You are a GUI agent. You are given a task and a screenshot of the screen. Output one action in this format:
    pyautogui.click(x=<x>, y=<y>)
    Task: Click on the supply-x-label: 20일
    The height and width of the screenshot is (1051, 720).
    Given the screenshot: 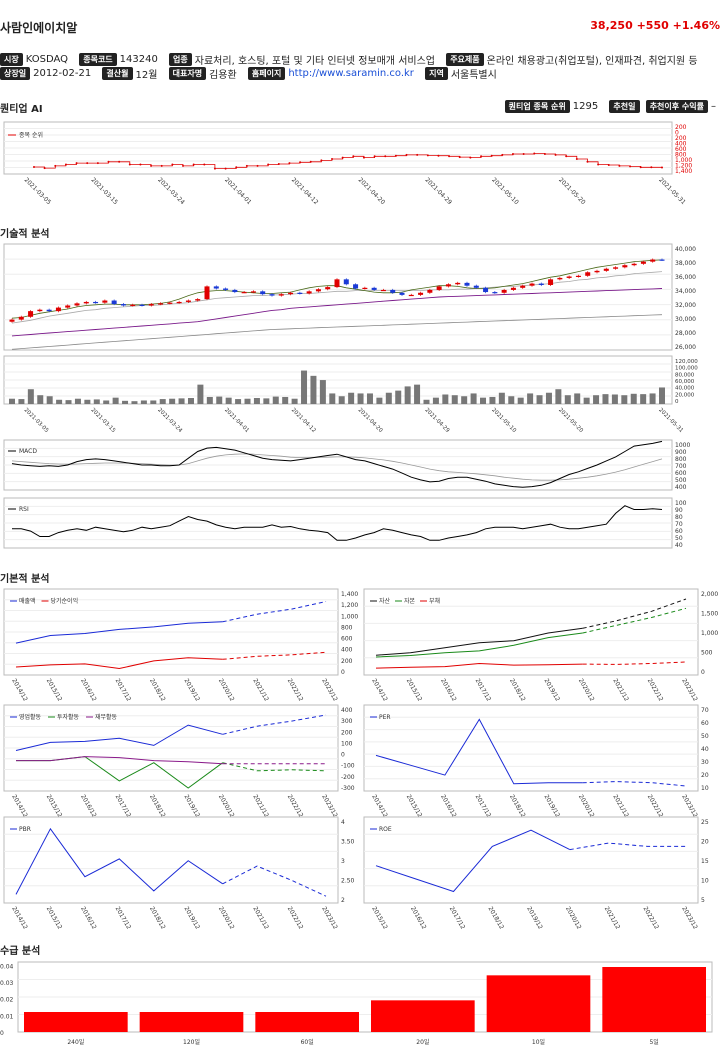 What is the action you would take?
    pyautogui.click(x=422, y=1042)
    